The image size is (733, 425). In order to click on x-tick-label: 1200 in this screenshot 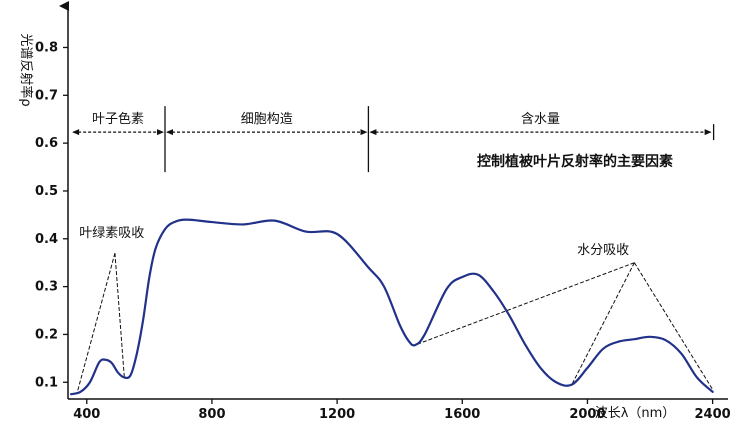, I will do `click(337, 414)`.